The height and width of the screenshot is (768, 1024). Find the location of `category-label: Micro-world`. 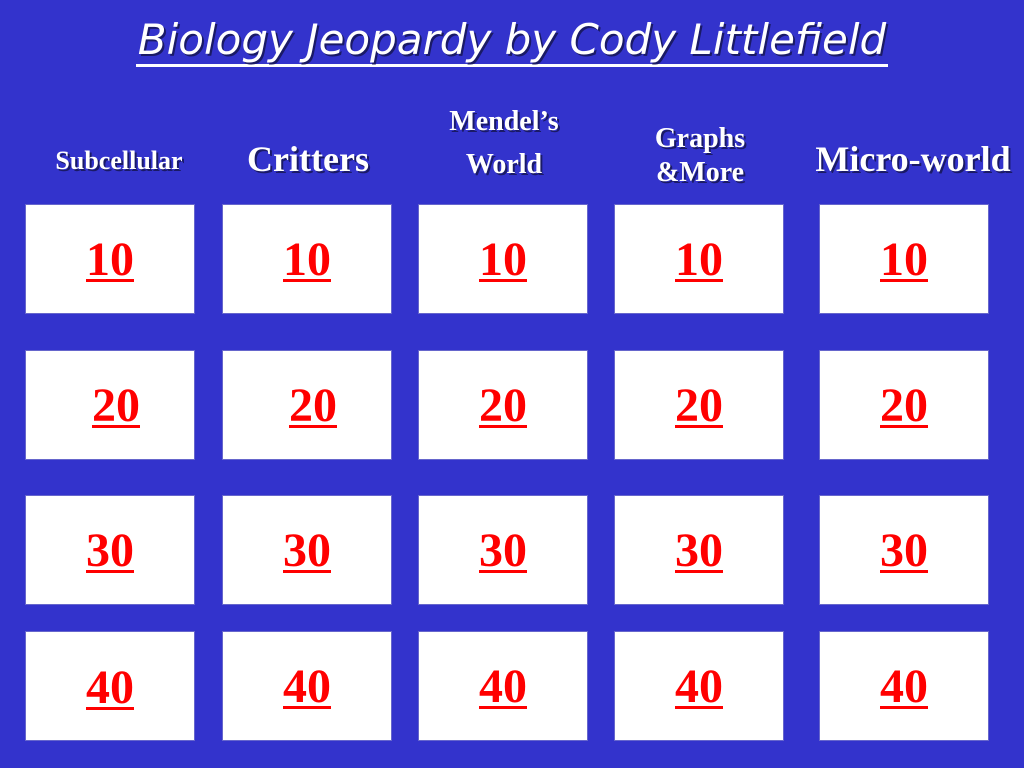

category-label: Micro-world is located at coordinates (913, 159).